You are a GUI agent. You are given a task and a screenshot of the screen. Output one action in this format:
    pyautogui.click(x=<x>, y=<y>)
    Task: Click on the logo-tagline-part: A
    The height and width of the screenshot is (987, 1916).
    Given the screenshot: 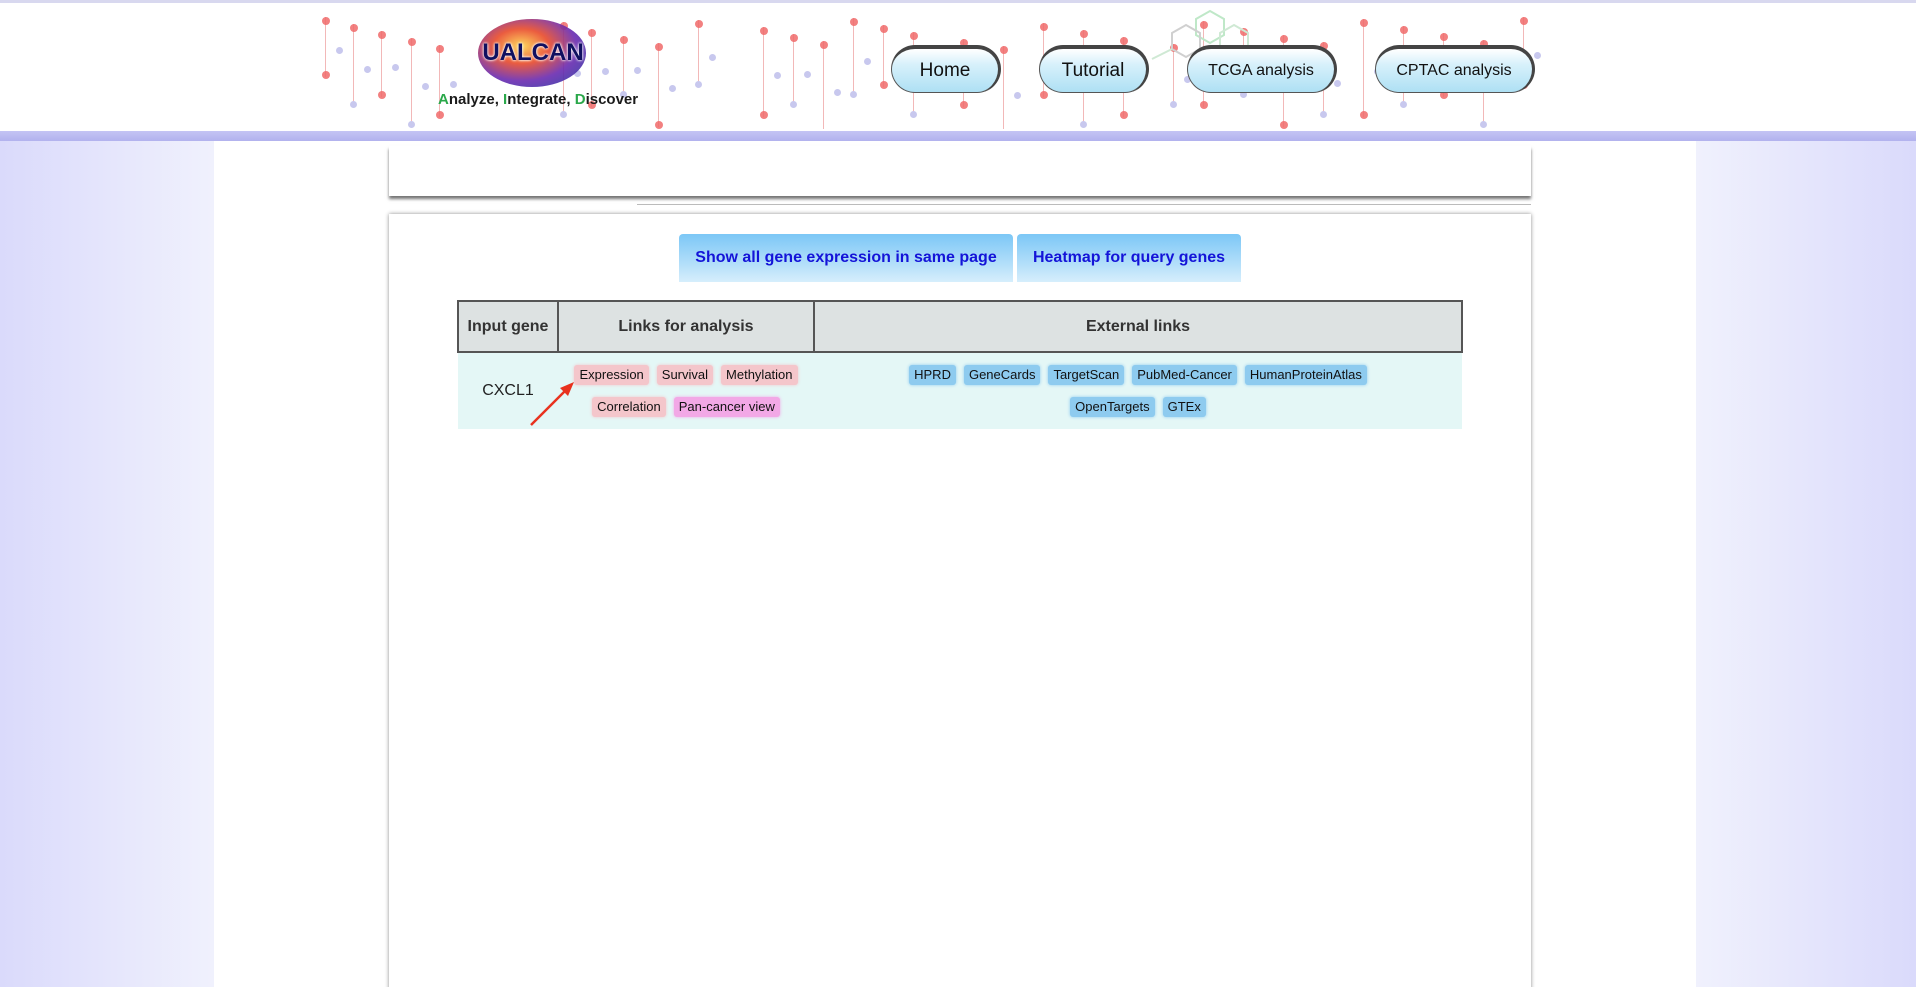 What is the action you would take?
    pyautogui.click(x=443, y=99)
    